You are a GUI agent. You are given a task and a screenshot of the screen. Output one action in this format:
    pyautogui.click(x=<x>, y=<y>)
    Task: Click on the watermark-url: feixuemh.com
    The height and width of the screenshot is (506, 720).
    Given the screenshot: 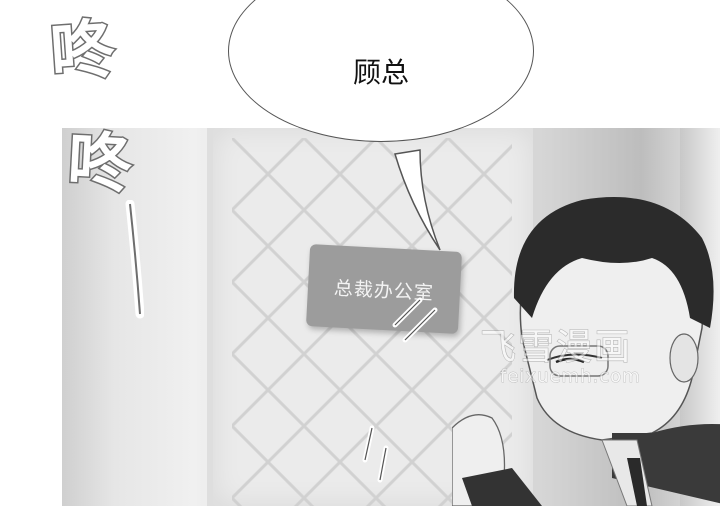 What is the action you would take?
    pyautogui.click(x=570, y=377)
    